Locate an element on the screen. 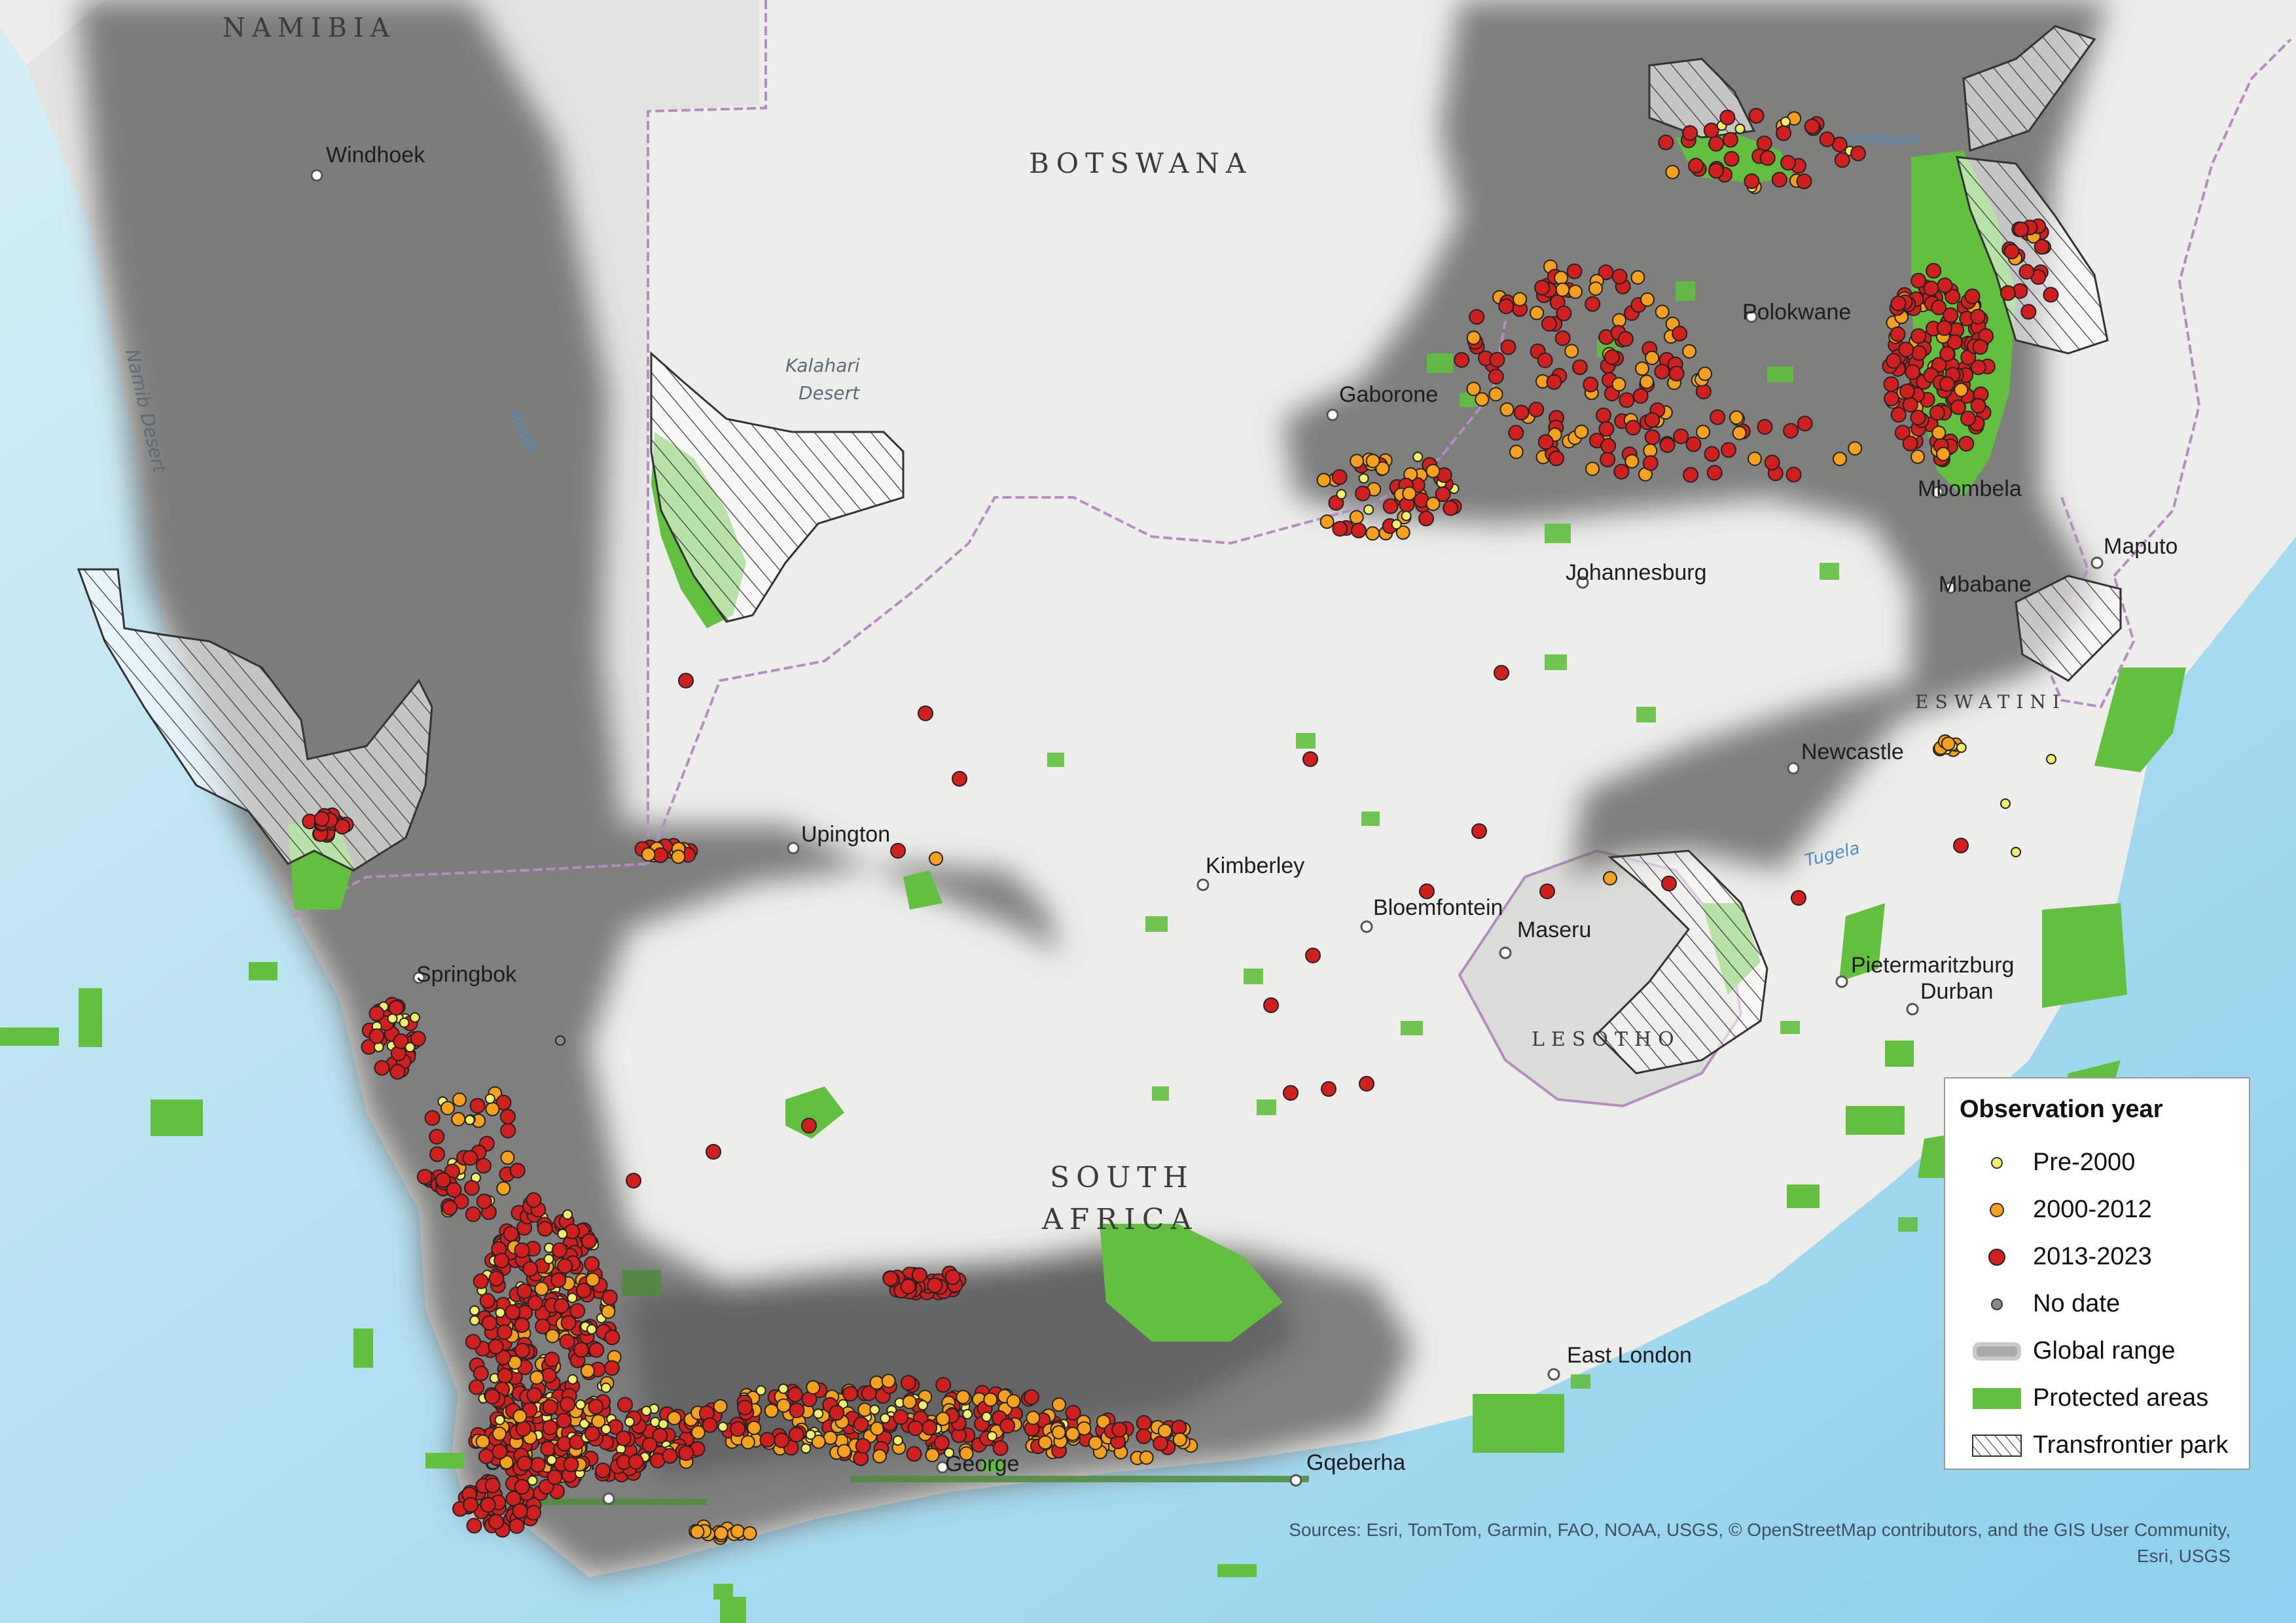 The image size is (2296, 1623). legend-item-pre-2000: Pre-2000 is located at coordinates (2097, 1162).